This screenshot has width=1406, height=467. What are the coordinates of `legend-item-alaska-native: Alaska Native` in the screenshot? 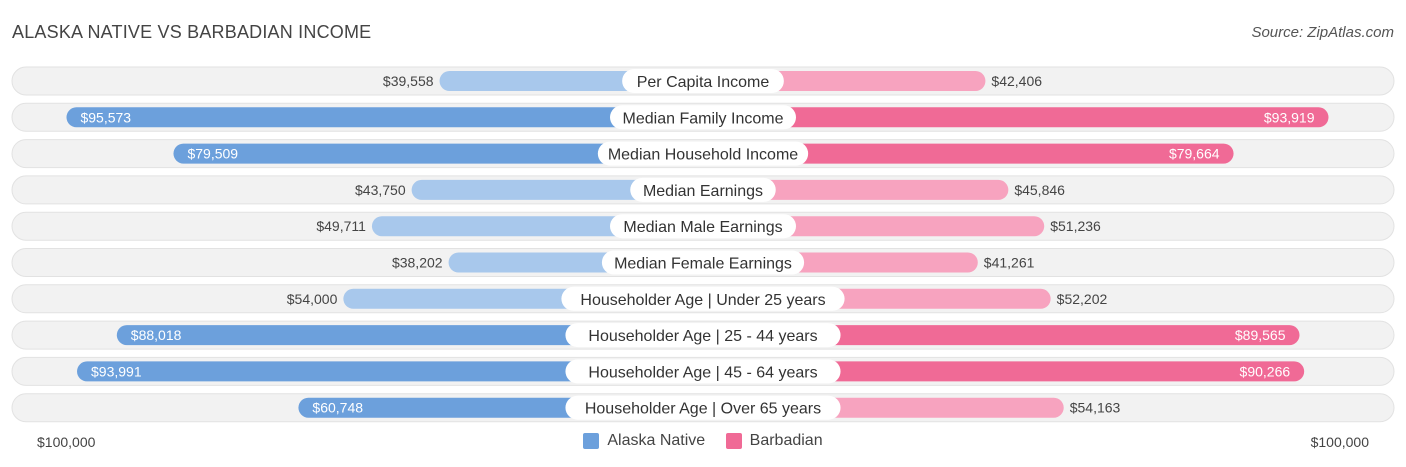 It's located at (644, 441).